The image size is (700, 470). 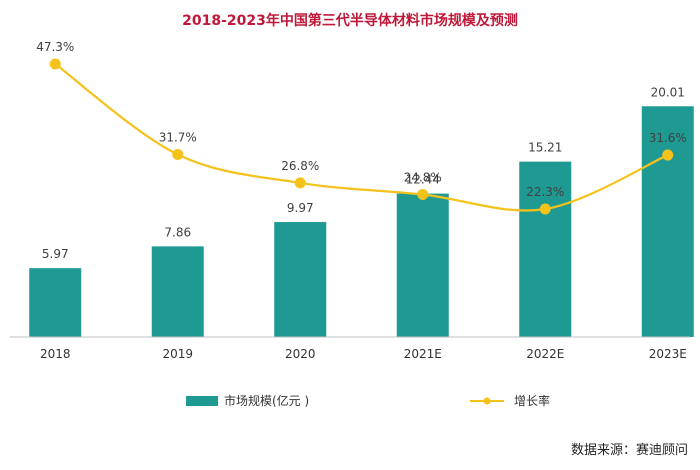 What do you see at coordinates (545, 354) in the screenshot?
I see `x-tick-2022E: 2022E` at bounding box center [545, 354].